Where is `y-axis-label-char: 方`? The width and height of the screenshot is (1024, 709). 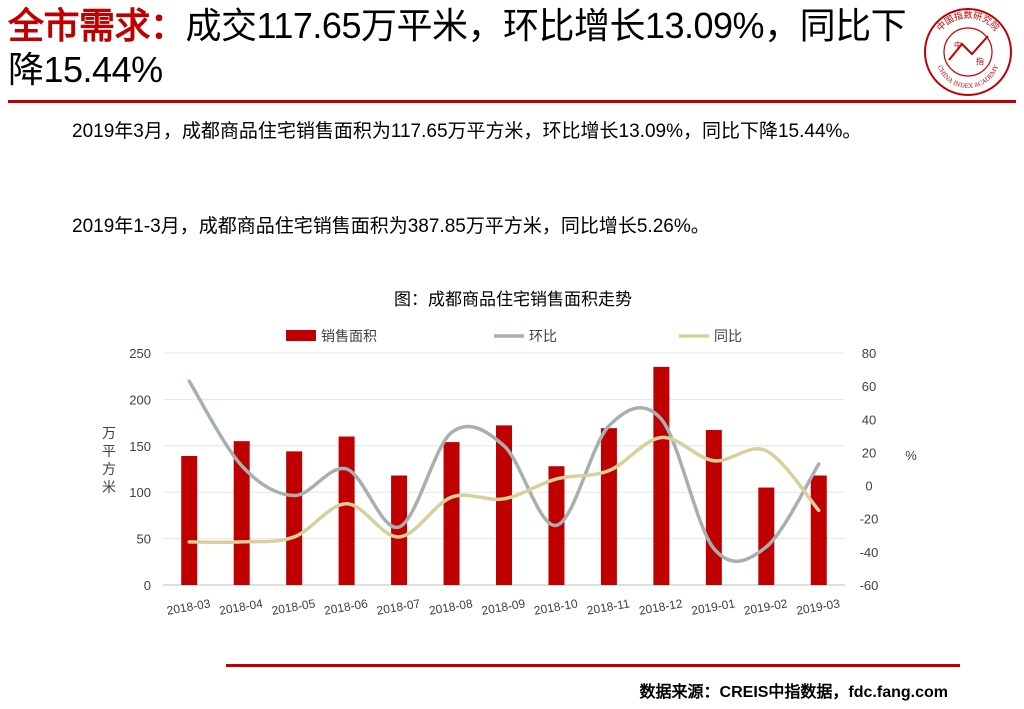
y-axis-label-char: 方 is located at coordinates (109, 469).